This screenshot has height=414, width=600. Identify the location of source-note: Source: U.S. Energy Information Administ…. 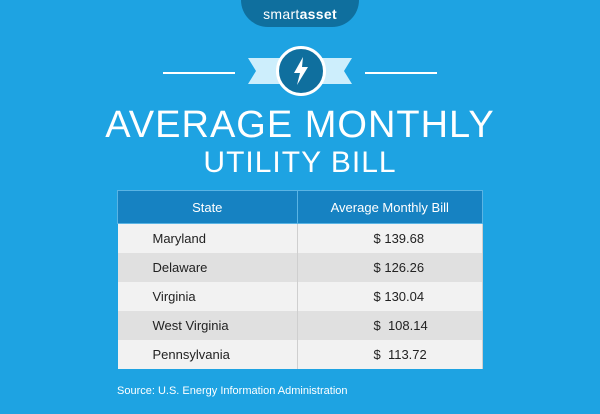
(232, 391).